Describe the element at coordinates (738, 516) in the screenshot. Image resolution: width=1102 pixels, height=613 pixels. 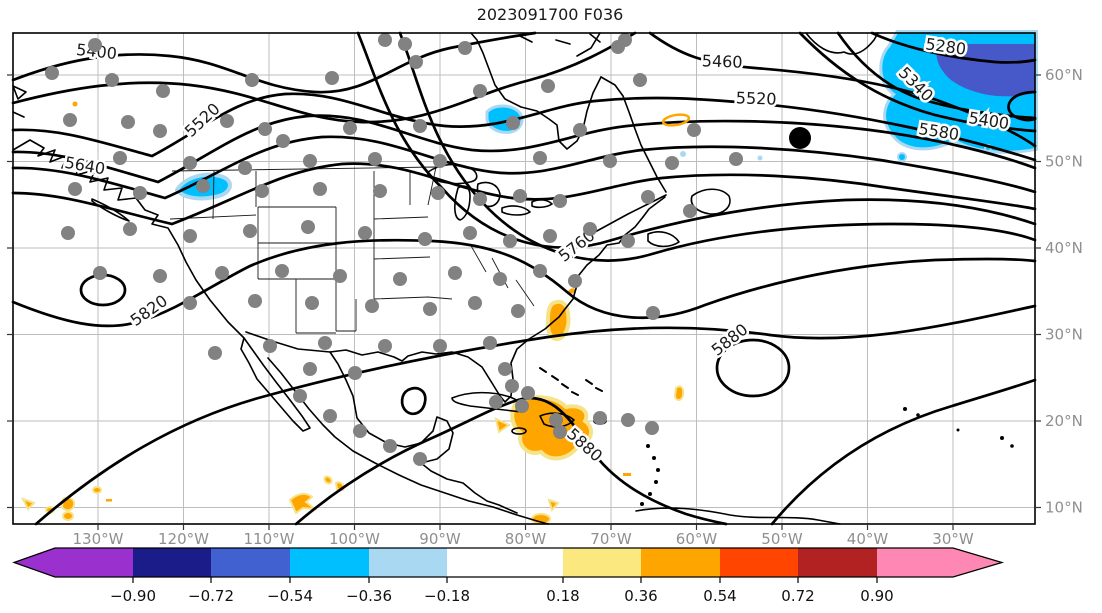
I see `coast-south-america` at that location.